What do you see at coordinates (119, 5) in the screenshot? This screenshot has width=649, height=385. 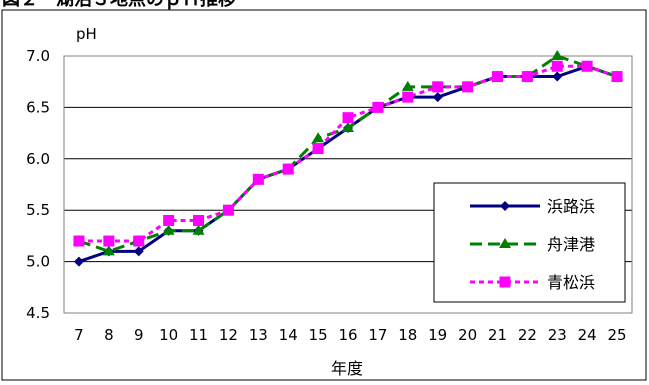 I see `chart-title: 図２ 湖沼３地点のｐＨ推移` at bounding box center [119, 5].